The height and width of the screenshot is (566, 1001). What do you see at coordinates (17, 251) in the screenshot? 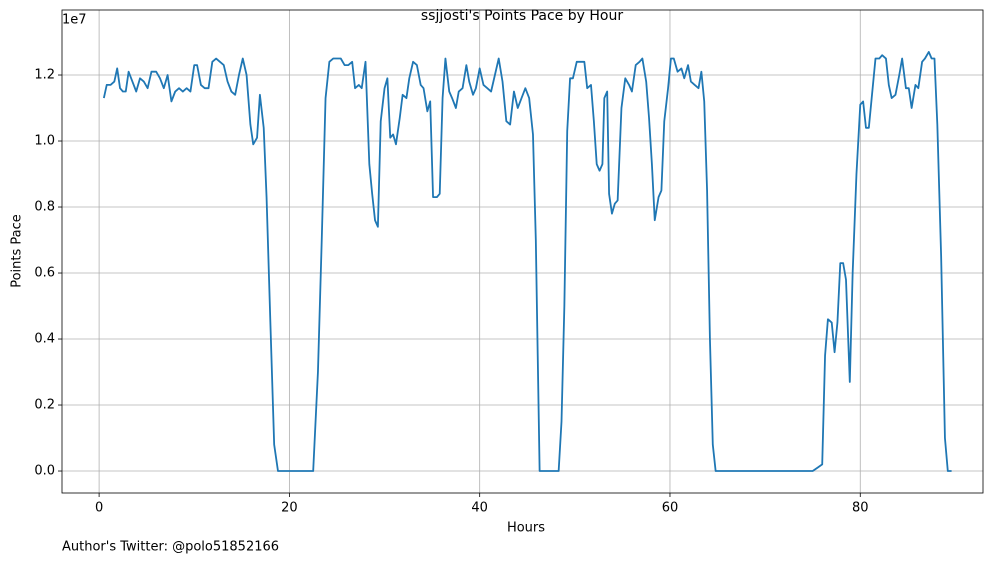
I see `y-axis-label: Points Pace` at bounding box center [17, 251].